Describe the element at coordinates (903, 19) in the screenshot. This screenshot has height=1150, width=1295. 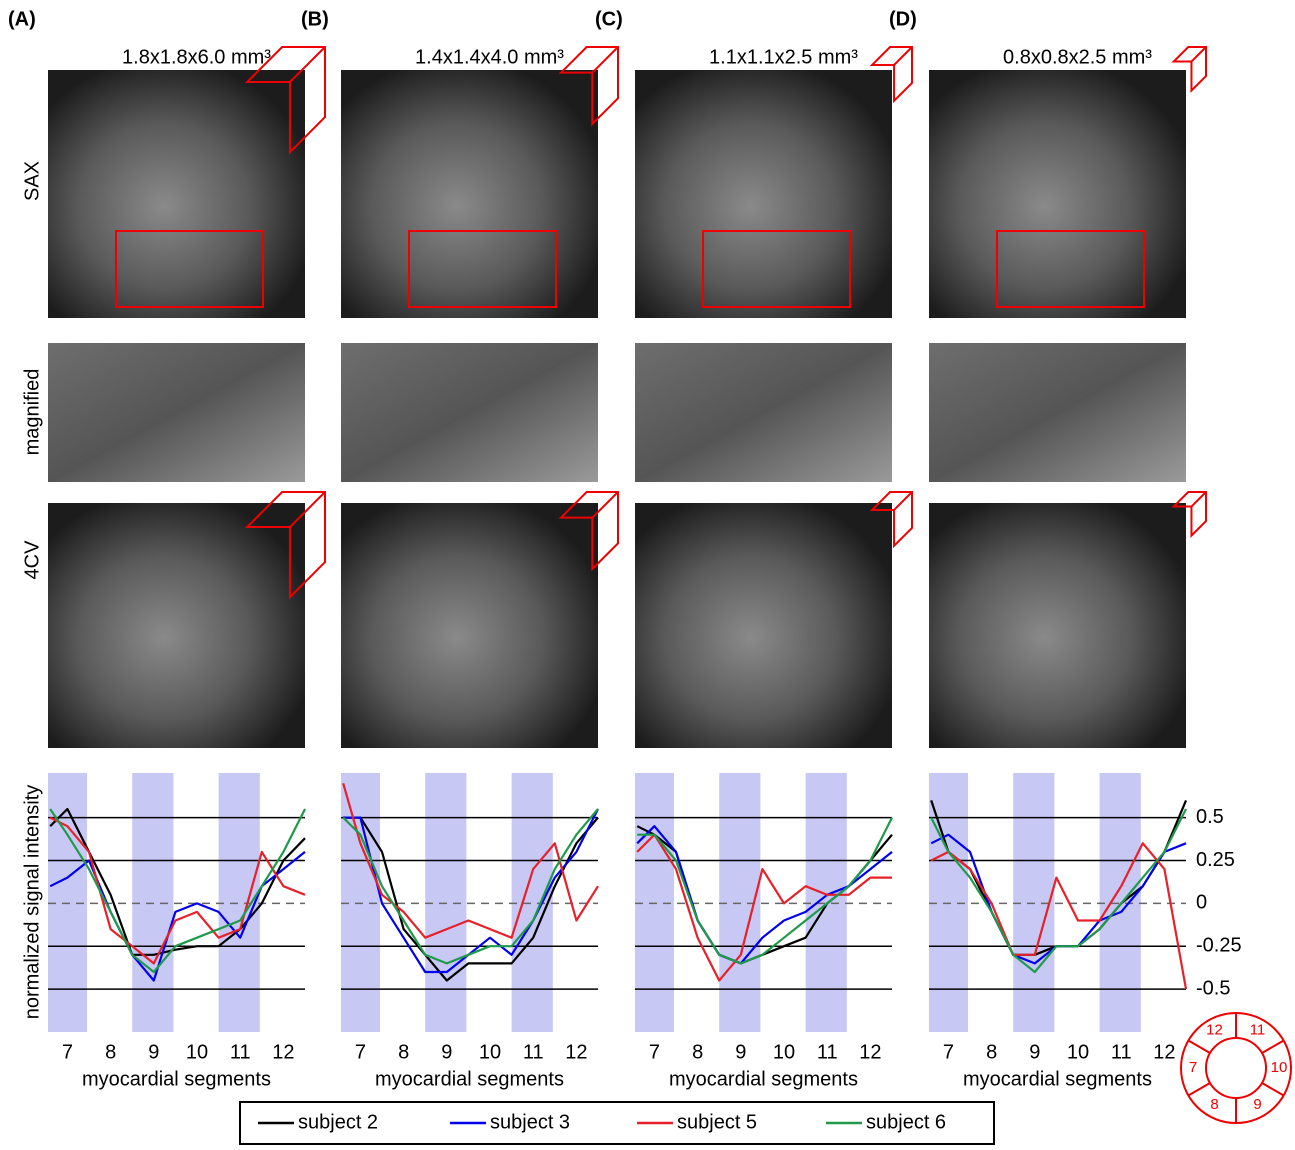
I see `panel-label: (D)` at that location.